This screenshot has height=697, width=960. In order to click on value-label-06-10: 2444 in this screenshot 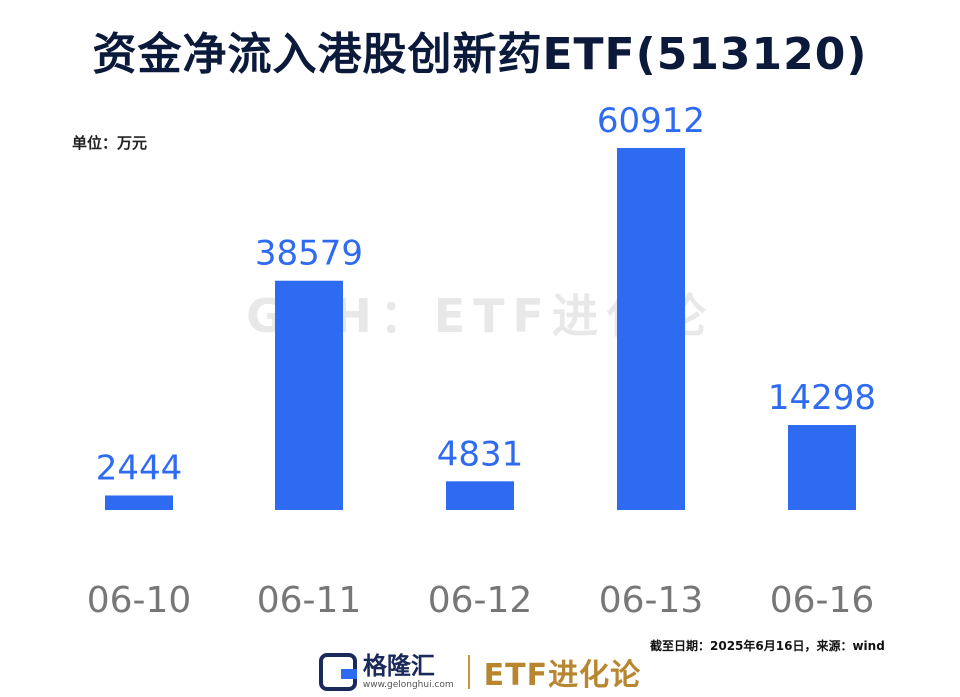, I will do `click(139, 468)`.